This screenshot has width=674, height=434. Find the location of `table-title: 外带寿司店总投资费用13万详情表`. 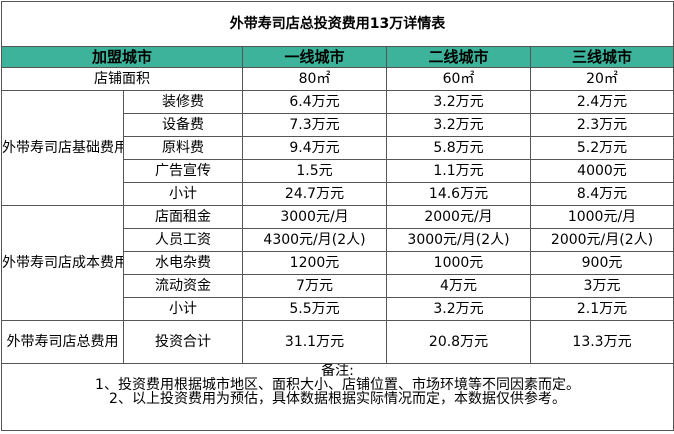

table-title: 外带寿司店总投资费用13万详情表 is located at coordinates (337, 24).